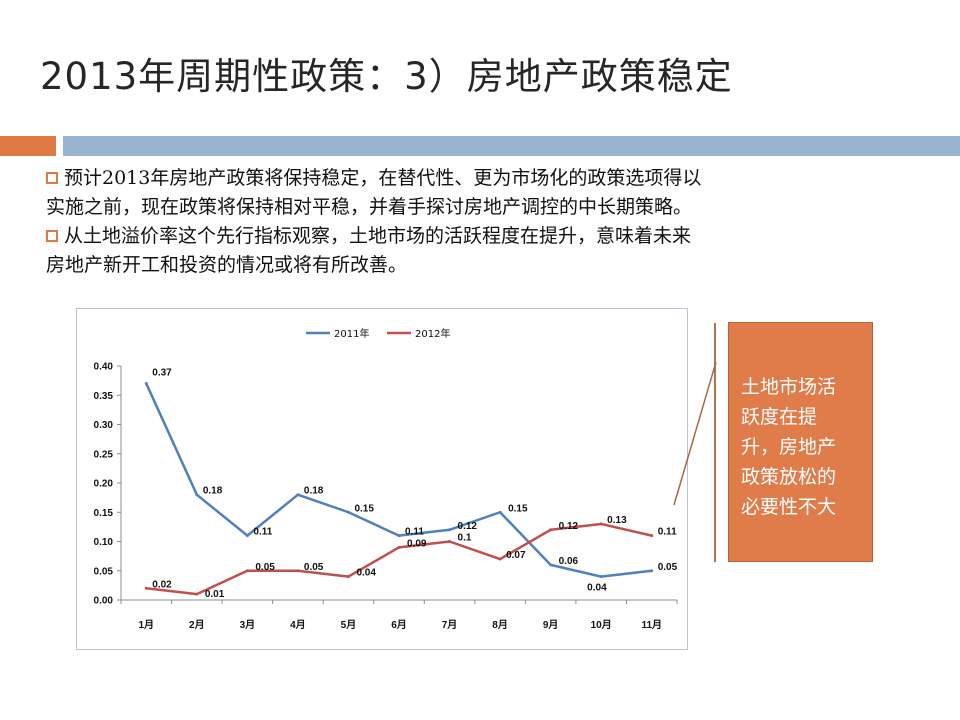 This screenshot has height=720, width=960. I want to click on data-label: 0.1, so click(465, 538).